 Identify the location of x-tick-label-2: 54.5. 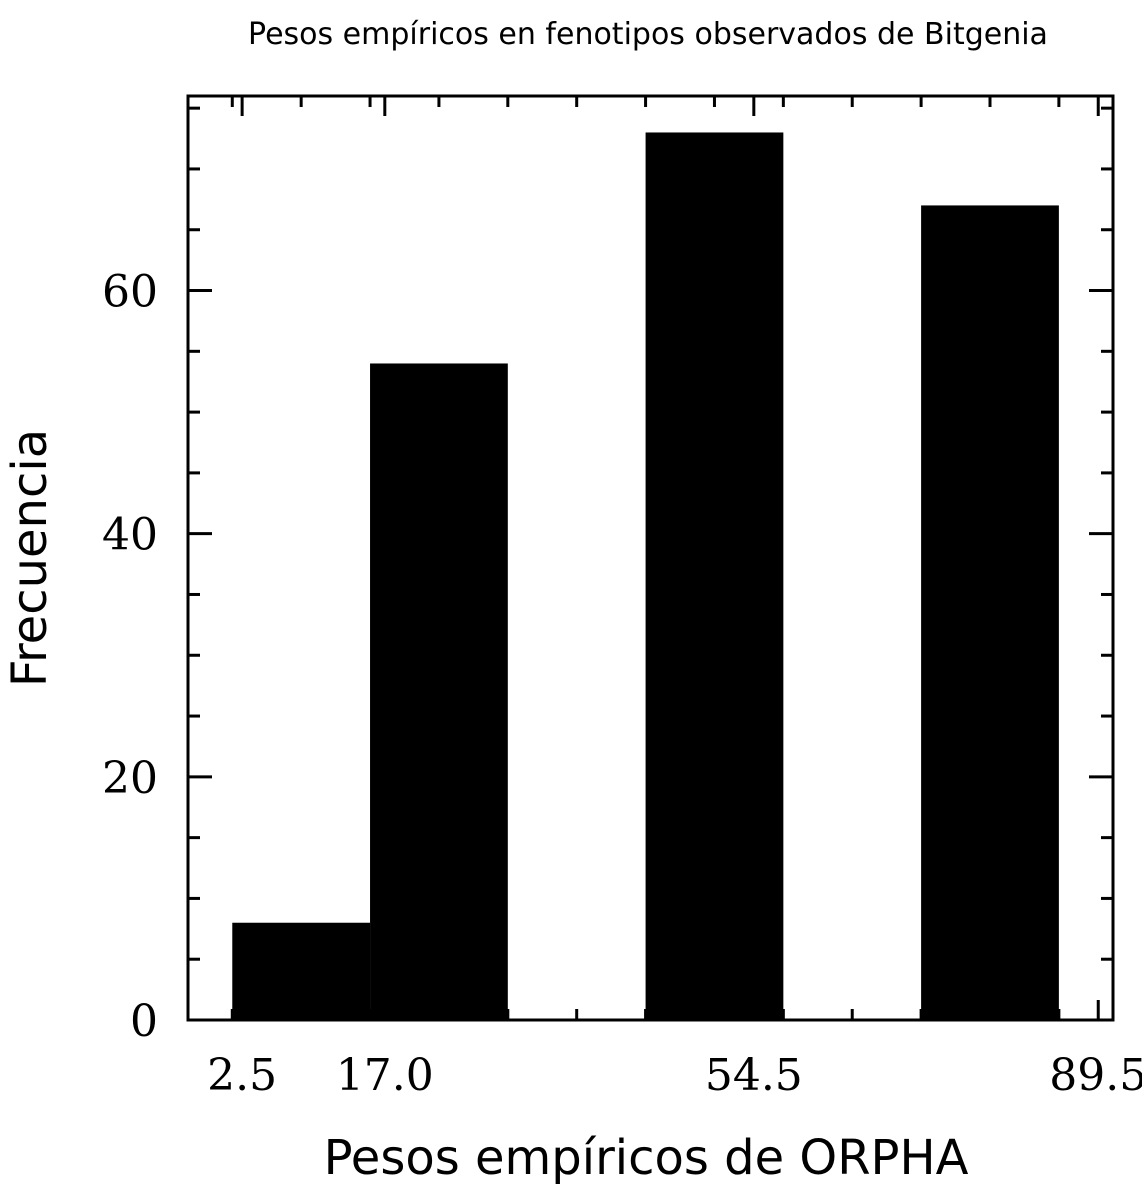
(754, 1075).